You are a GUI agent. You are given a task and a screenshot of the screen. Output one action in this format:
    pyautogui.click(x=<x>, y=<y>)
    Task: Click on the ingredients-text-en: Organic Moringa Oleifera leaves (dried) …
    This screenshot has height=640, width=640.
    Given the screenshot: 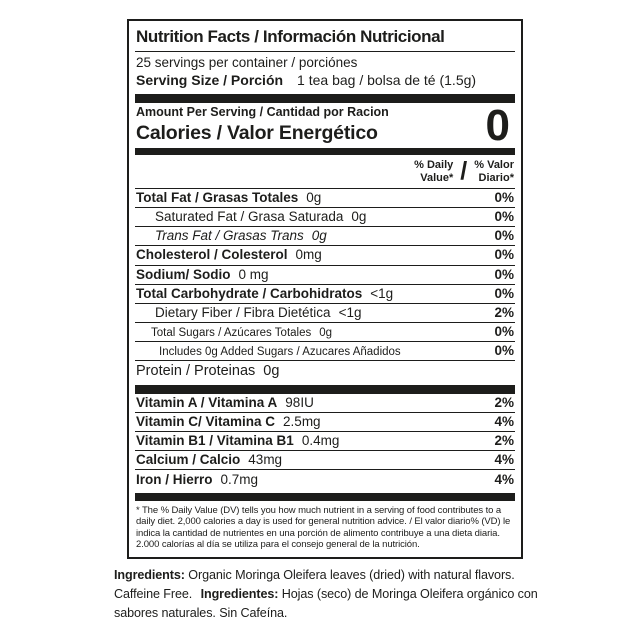 What is the action you would take?
    pyautogui.click(x=314, y=584)
    